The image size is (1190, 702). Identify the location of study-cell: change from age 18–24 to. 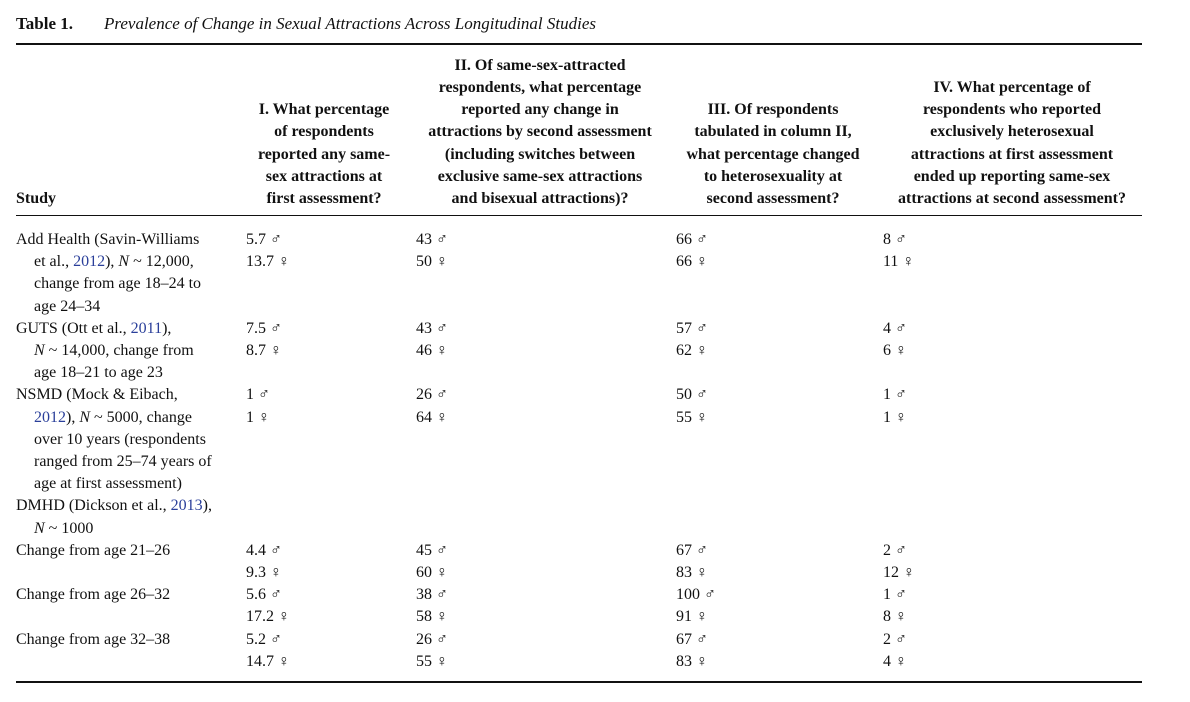
(118, 284).